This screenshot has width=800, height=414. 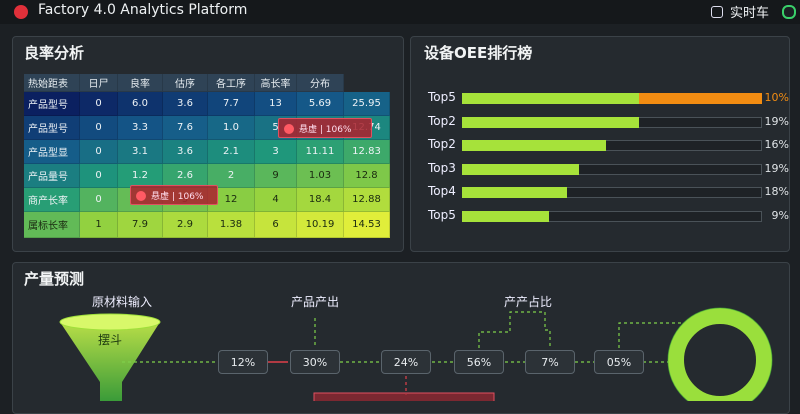 What do you see at coordinates (231, 128) in the screenshot?
I see `heat-cell: 1.0` at bounding box center [231, 128].